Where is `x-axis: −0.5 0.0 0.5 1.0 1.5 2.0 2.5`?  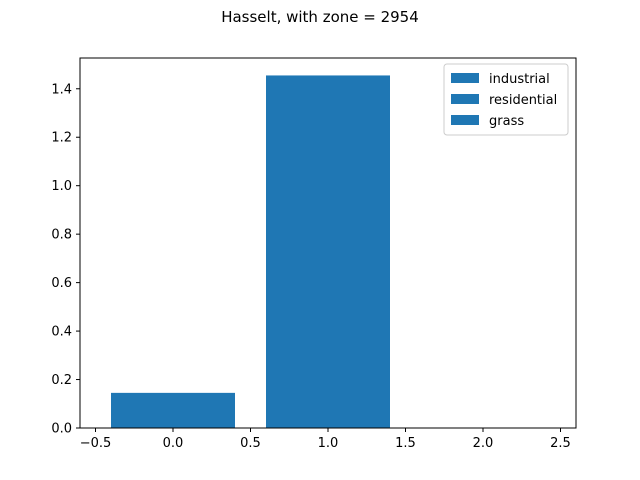
x-axis: −0.5 0.0 0.5 1.0 1.5 2.0 2.5 is located at coordinates (325, 439).